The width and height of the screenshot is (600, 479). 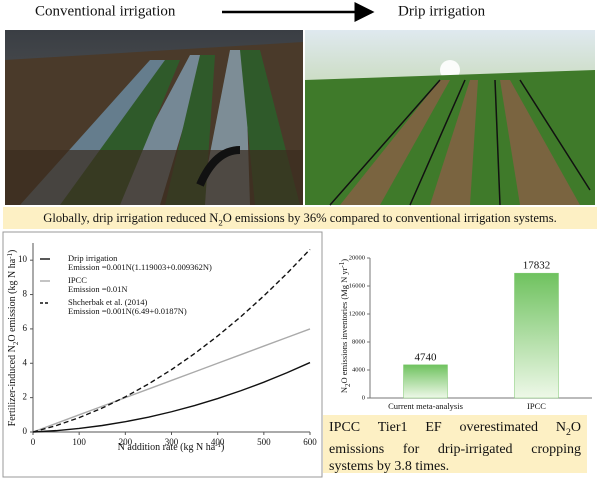 I want to click on value-label: 4740, so click(x=426, y=357).